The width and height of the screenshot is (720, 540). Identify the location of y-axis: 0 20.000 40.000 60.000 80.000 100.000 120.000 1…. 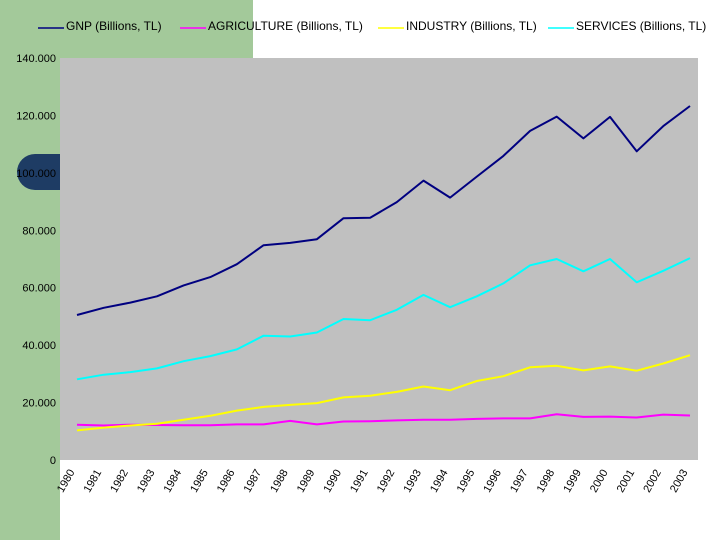
(36, 260).